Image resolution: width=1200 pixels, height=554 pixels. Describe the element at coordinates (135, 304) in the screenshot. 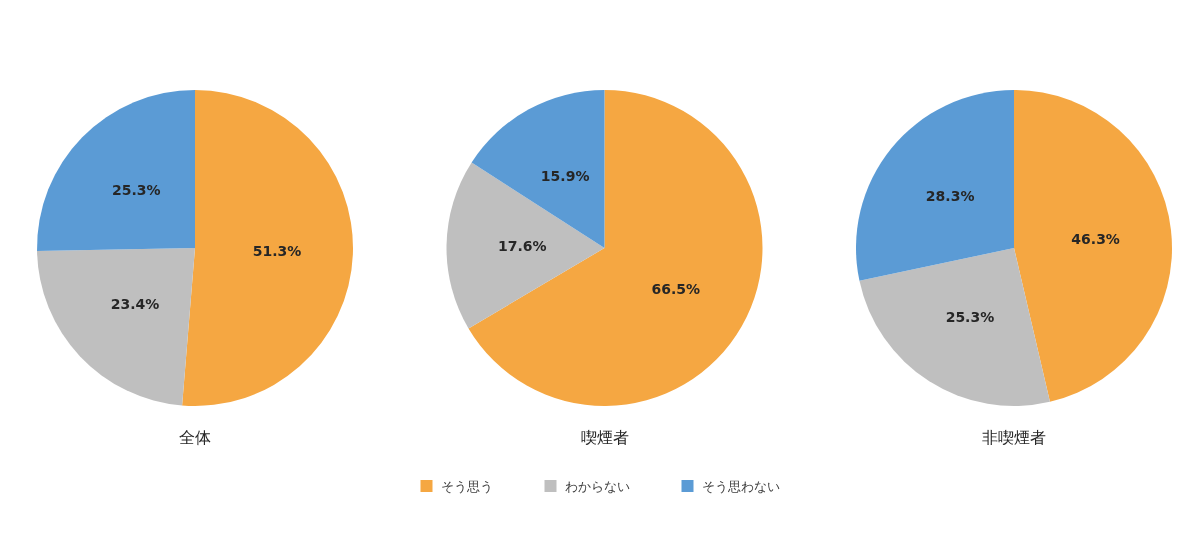

I see `data-label: 23.4%` at that location.